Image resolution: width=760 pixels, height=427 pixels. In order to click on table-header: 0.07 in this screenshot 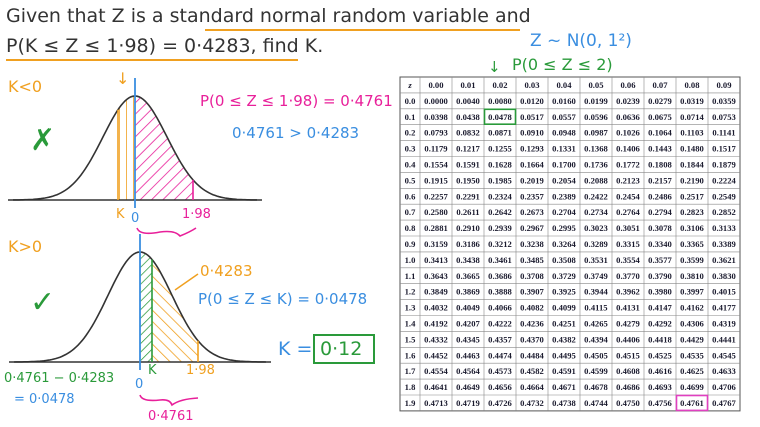, I will do `click(660, 85)`.